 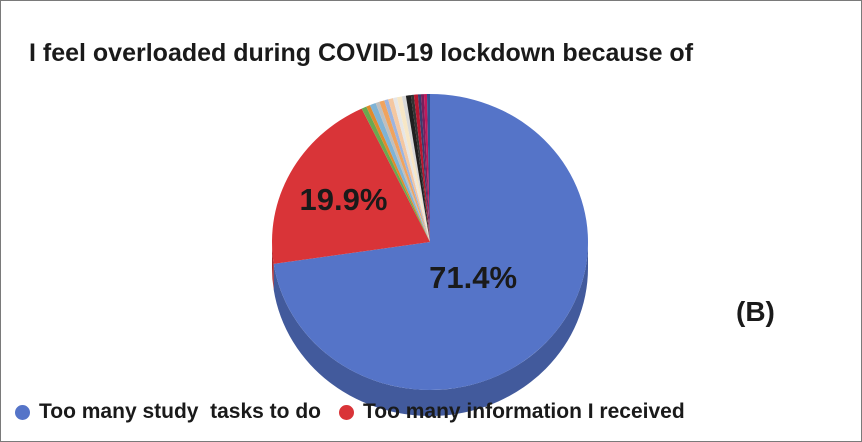 What do you see at coordinates (523, 411) in the screenshot?
I see `legend-label-information: Too many information I received` at bounding box center [523, 411].